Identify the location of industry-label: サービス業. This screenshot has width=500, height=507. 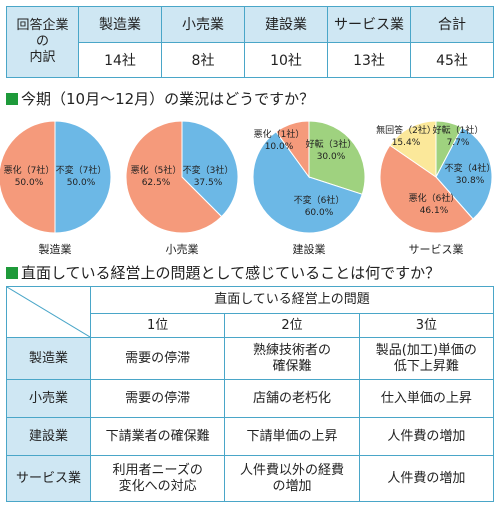
(48, 478).